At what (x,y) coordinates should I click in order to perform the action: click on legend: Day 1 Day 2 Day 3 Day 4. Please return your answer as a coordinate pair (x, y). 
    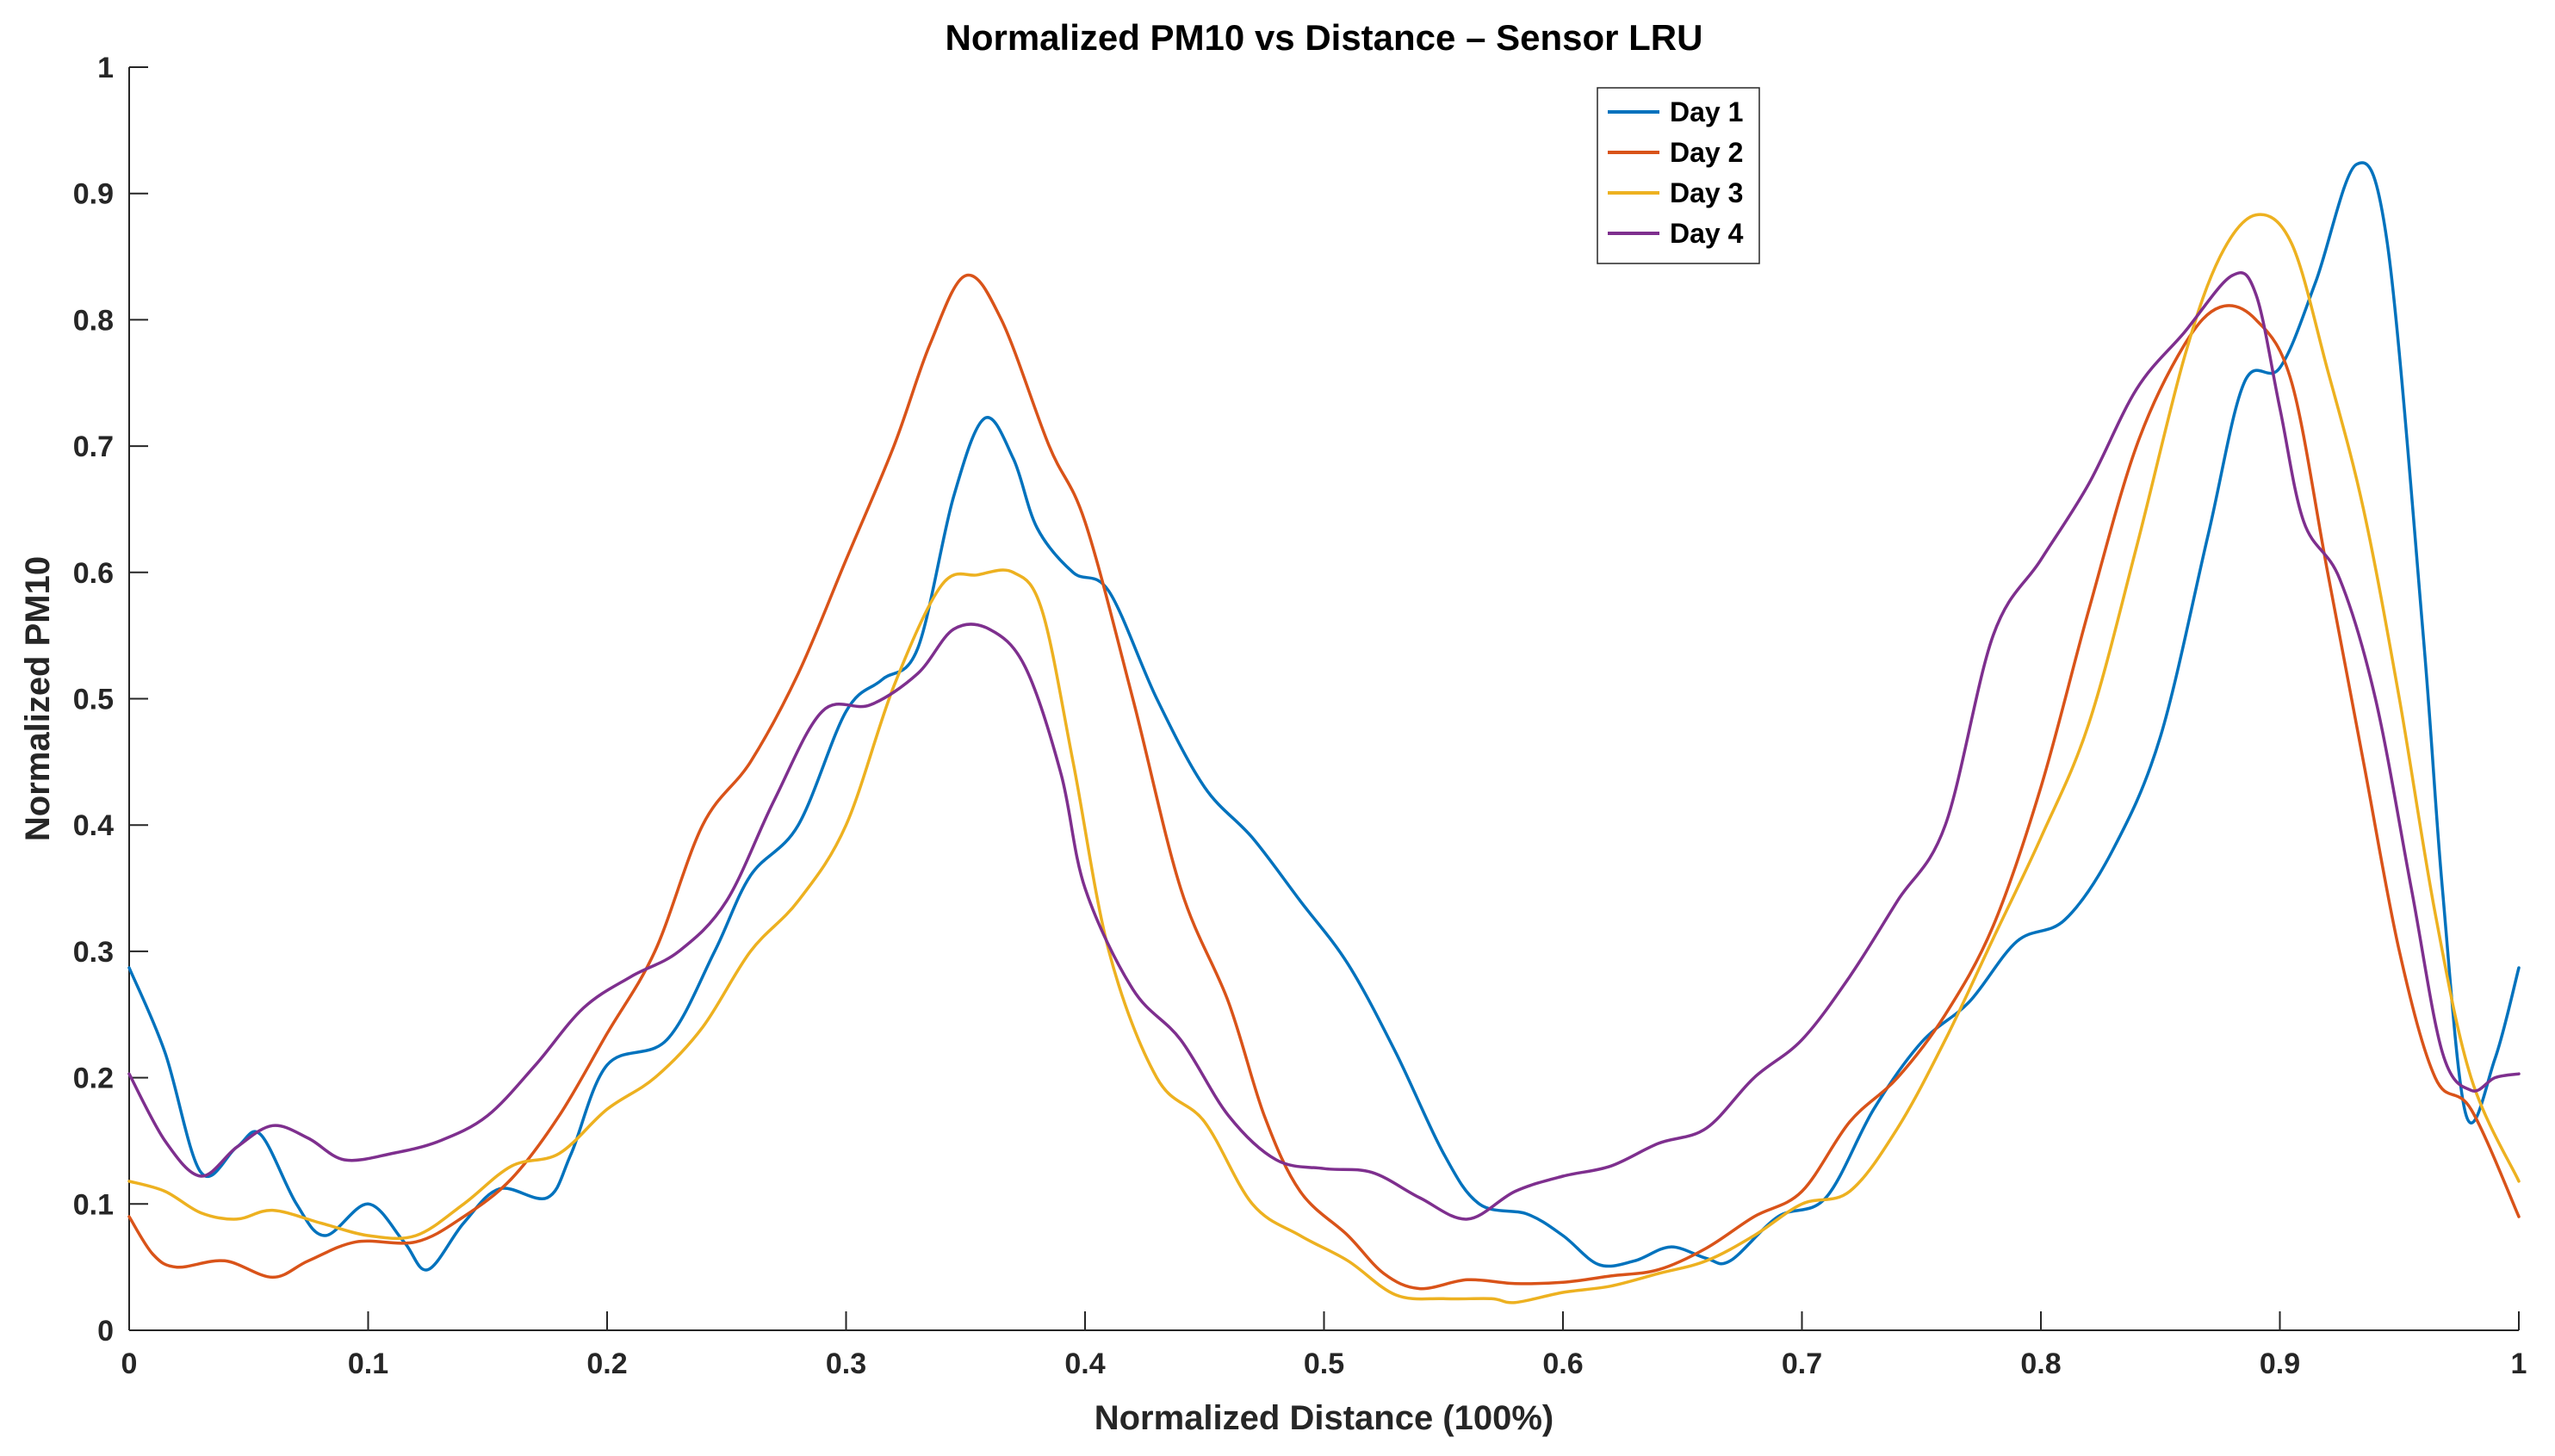
    Looking at the image, I should click on (1679, 175).